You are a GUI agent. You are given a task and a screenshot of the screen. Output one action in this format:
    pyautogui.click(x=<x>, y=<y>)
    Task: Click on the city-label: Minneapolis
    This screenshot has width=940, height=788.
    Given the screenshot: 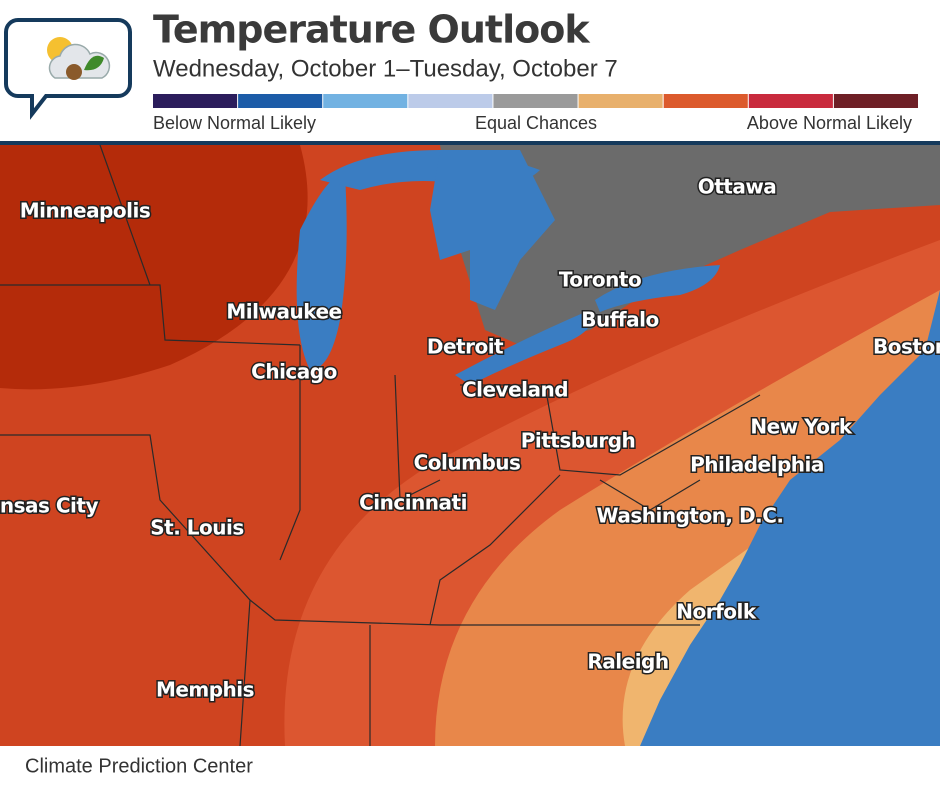 What is the action you would take?
    pyautogui.click(x=85, y=211)
    